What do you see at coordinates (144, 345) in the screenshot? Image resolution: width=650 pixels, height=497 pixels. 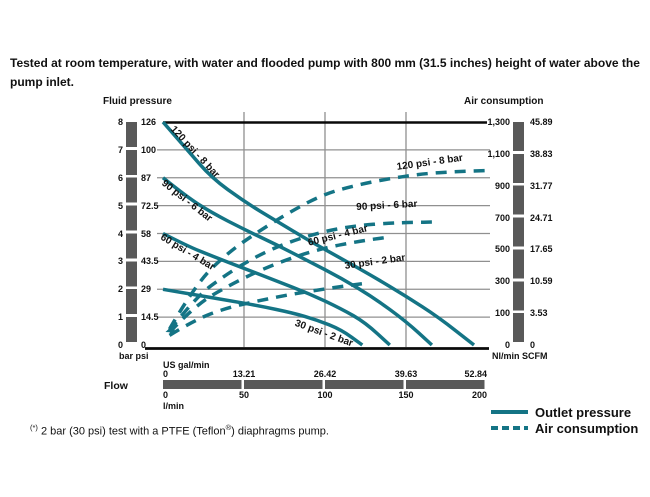 I see `left-axis-psi-tick: 0` at bounding box center [144, 345].